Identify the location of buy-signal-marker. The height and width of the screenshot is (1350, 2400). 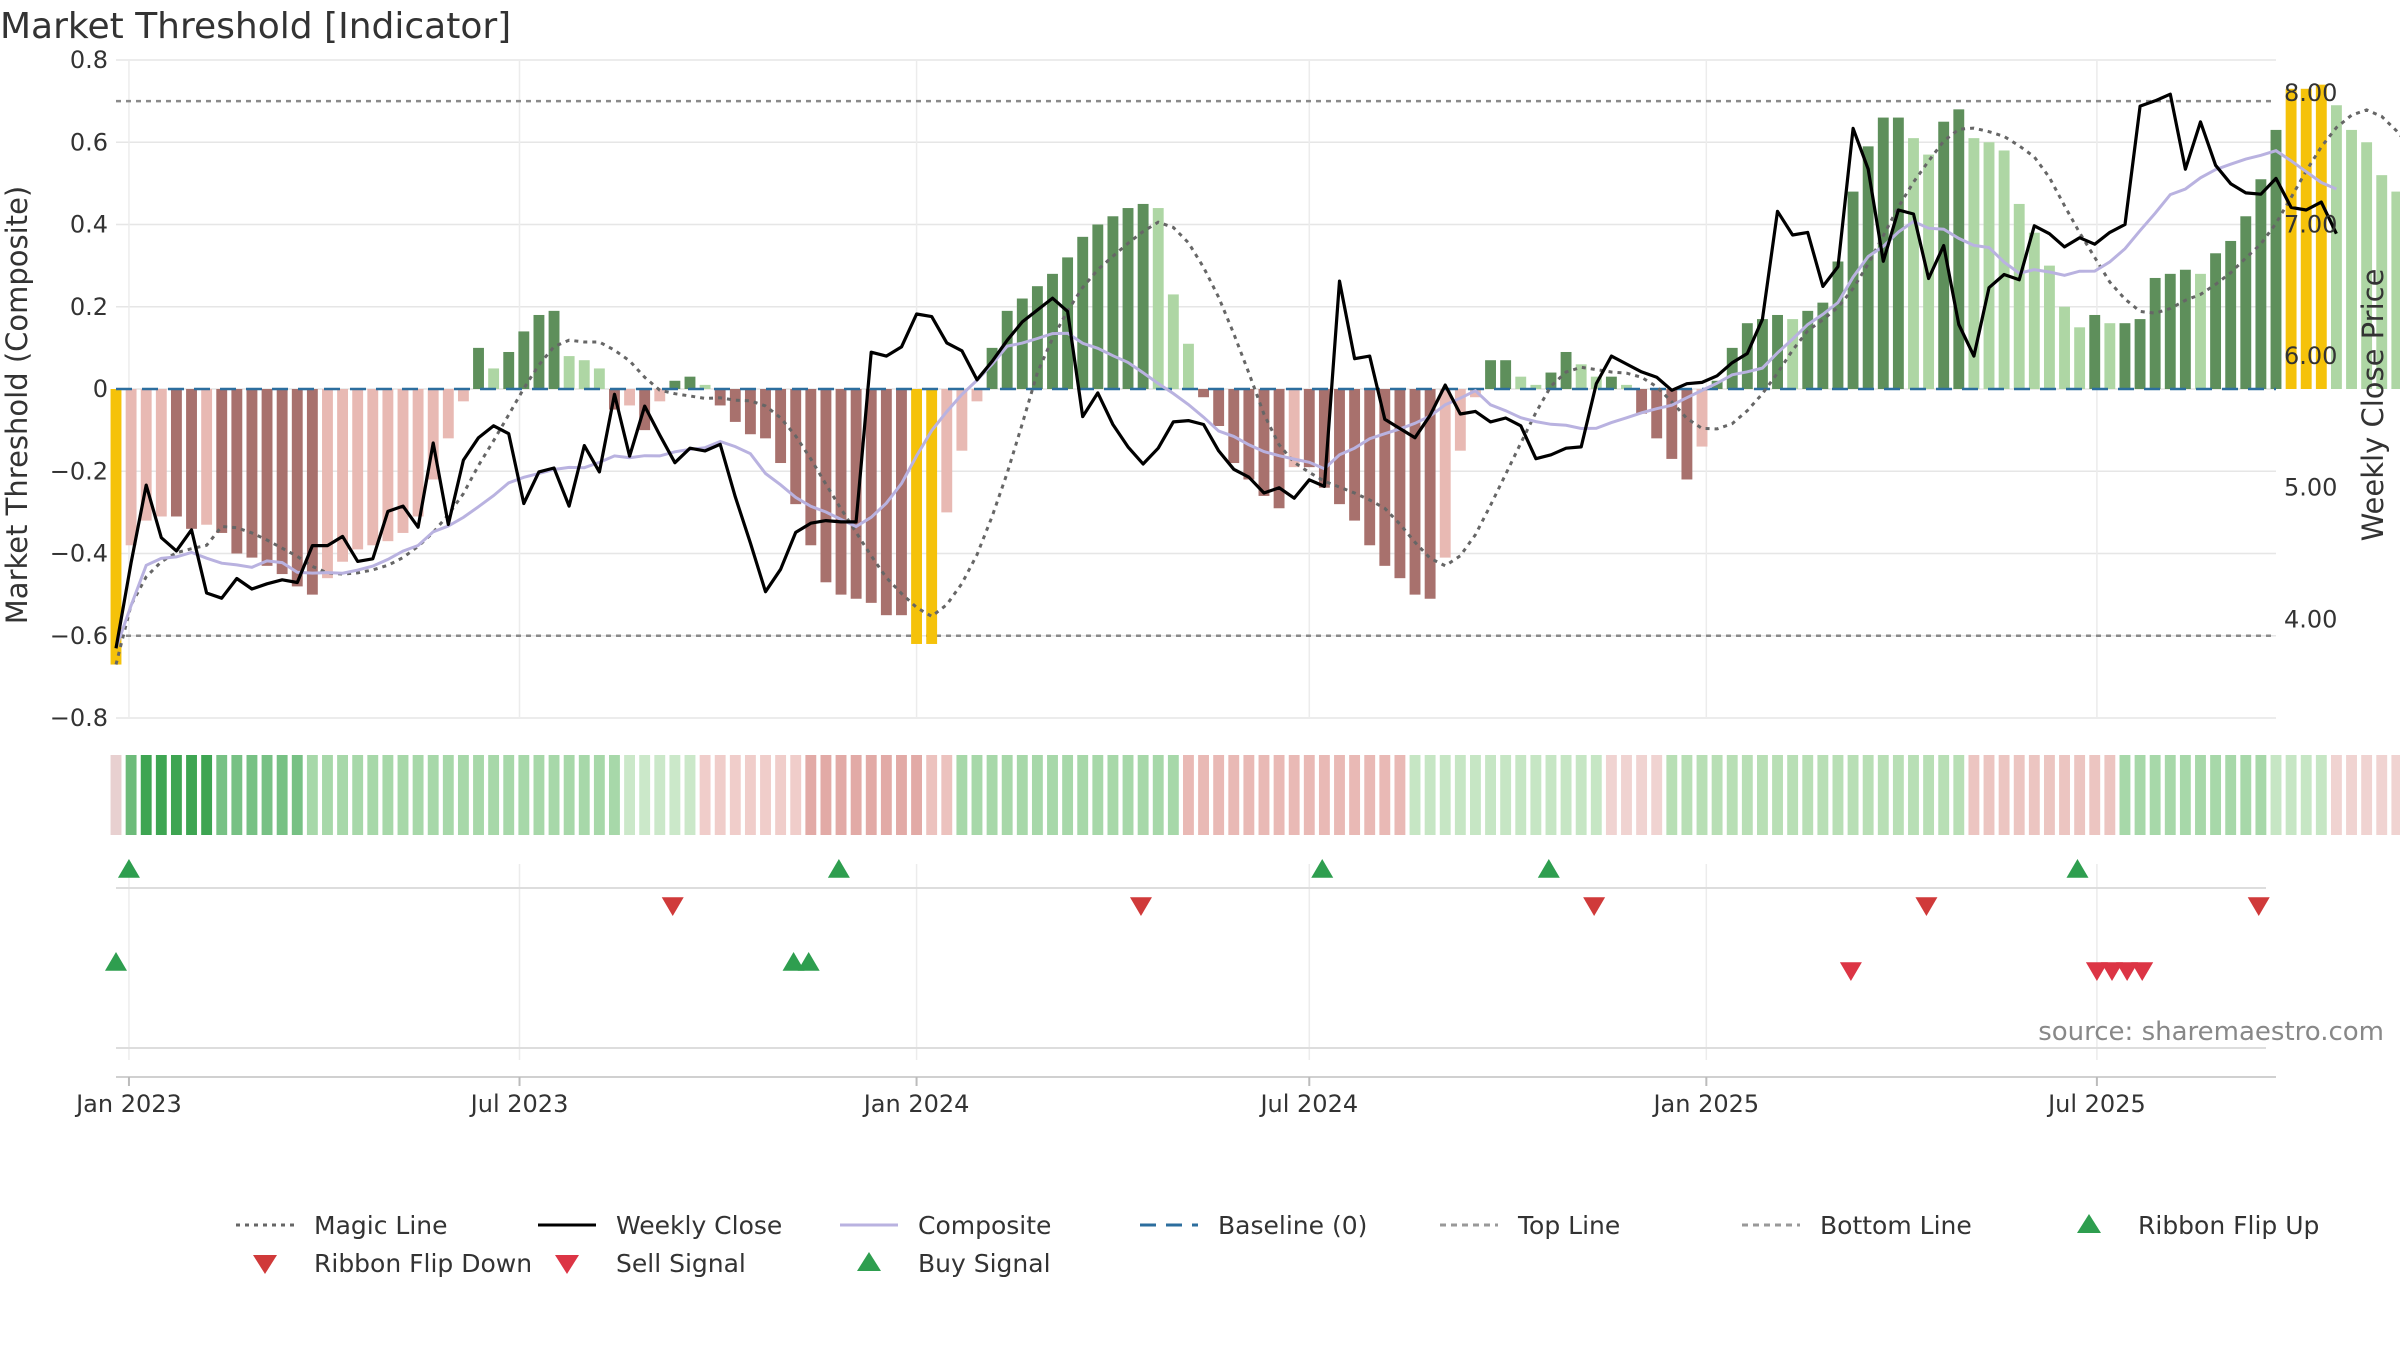
(116, 961).